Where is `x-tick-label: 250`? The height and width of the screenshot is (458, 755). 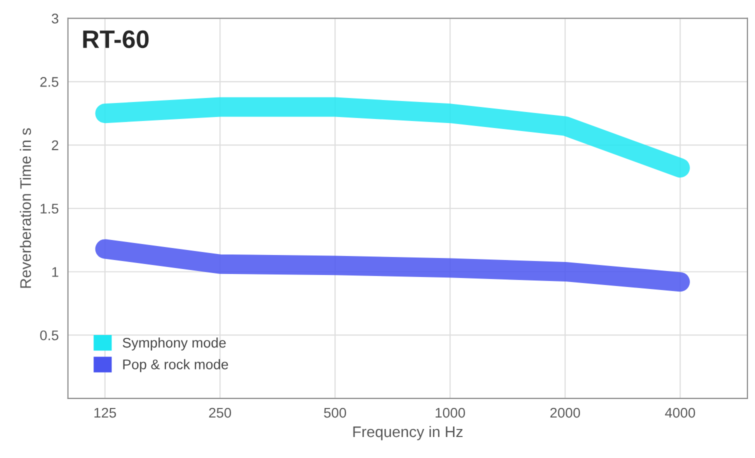 x-tick-label: 250 is located at coordinates (220, 413).